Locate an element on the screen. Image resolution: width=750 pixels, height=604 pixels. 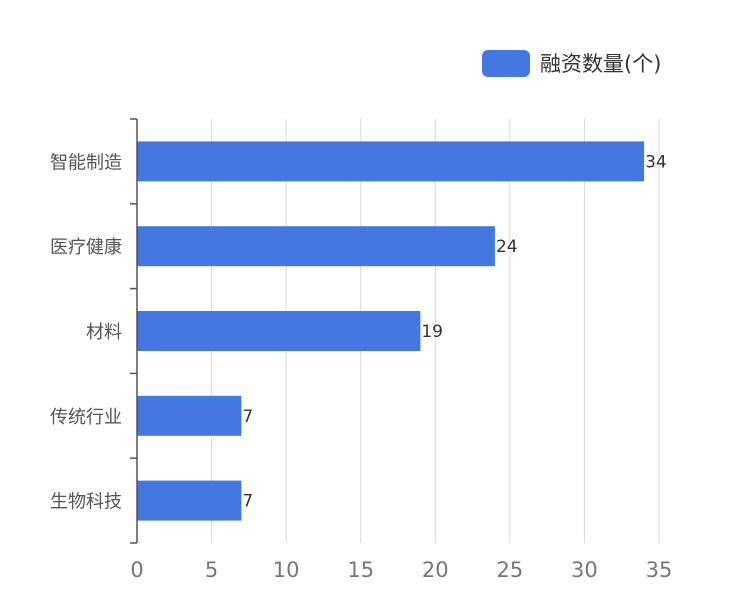
x-tick-label: 25 is located at coordinates (509, 570).